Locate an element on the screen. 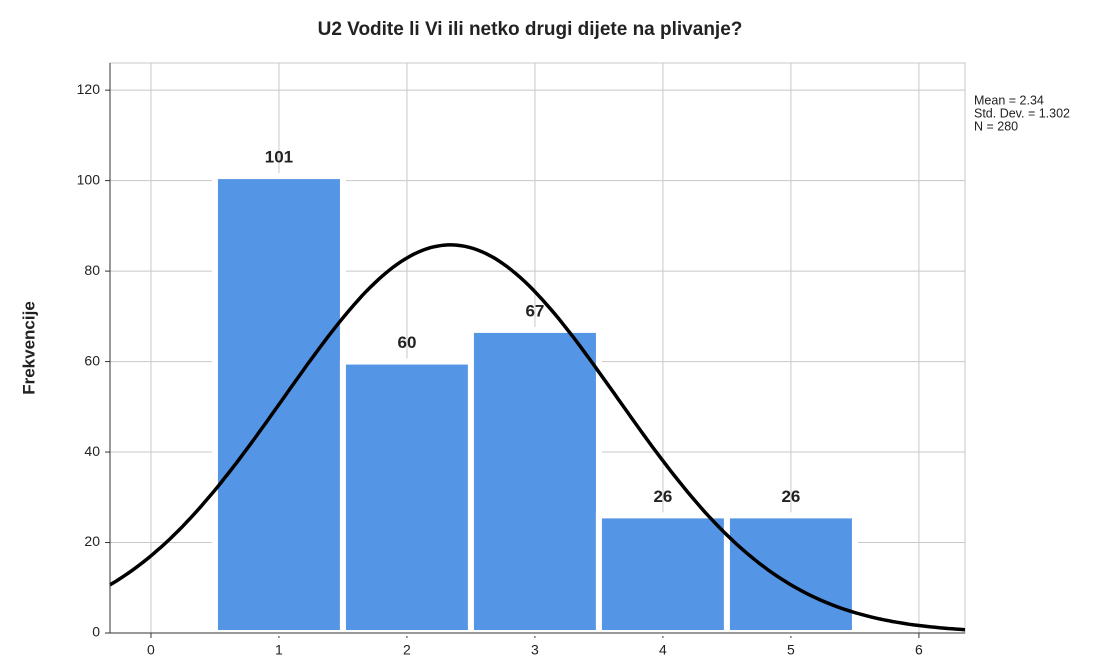  y-tick-label: 0 is located at coordinates (96, 632).